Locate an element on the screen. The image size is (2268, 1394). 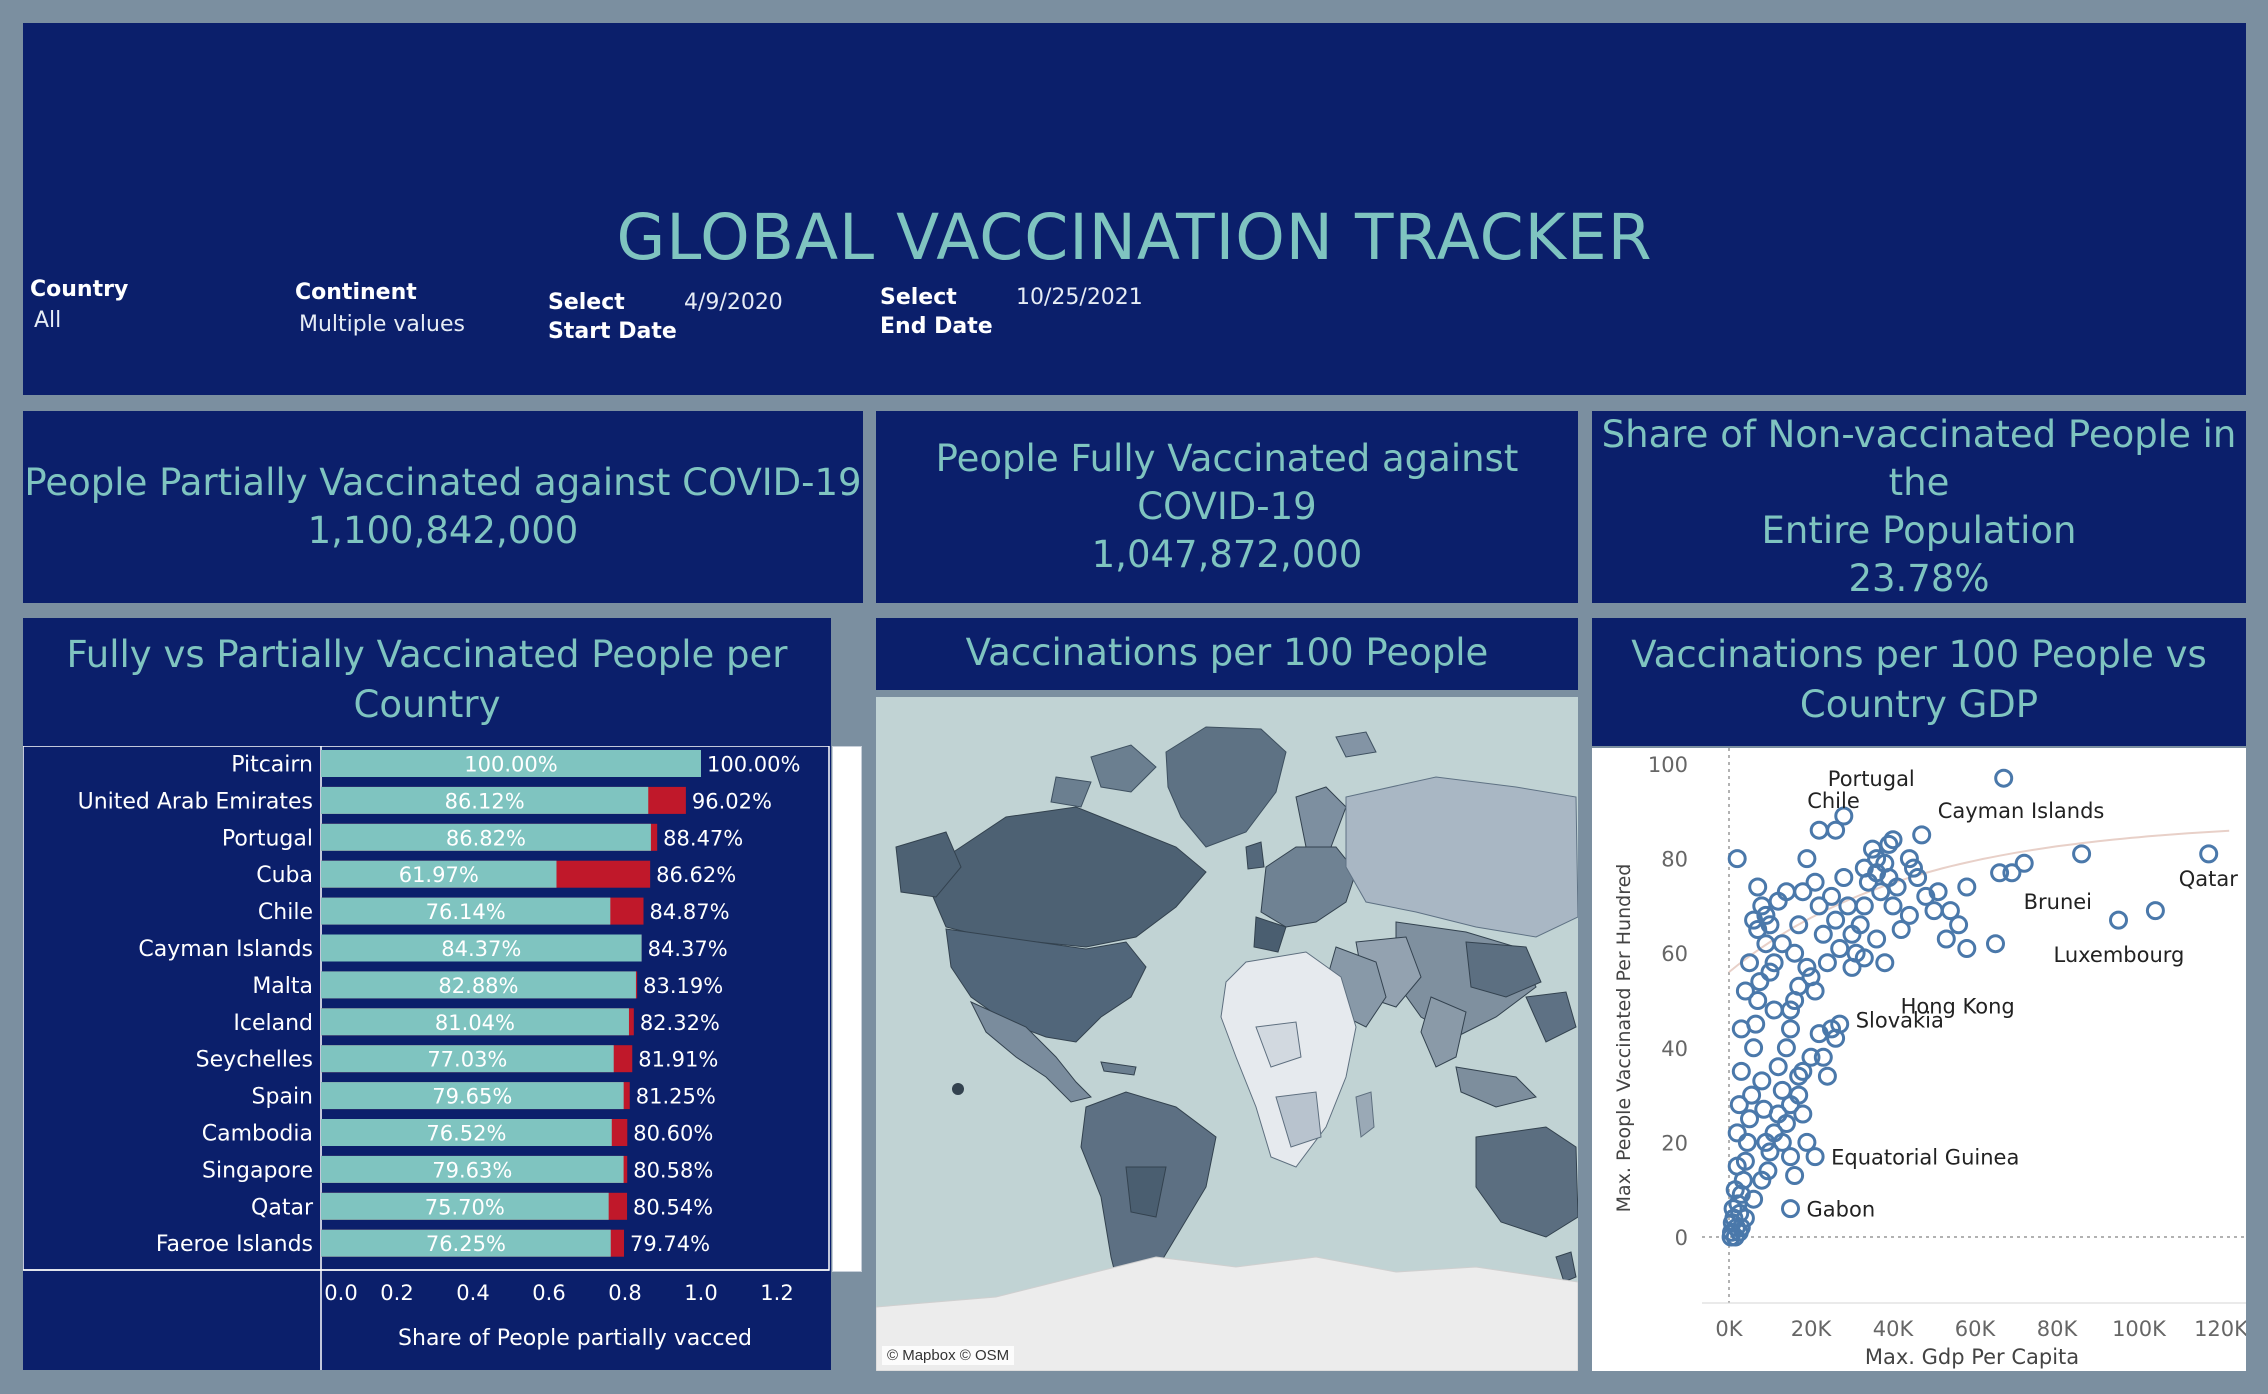
scatter-x-tick-label: 80K is located at coordinates (2058, 1329).